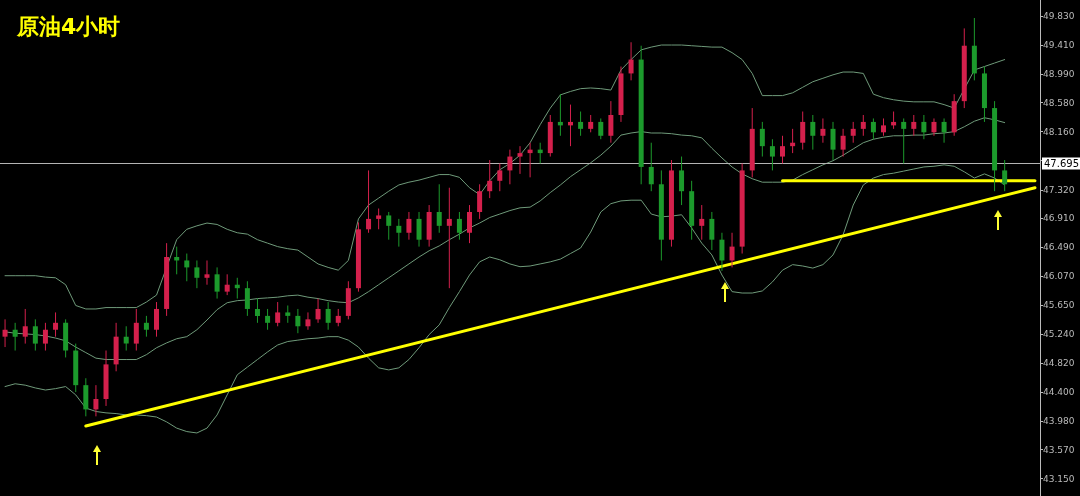 The width and height of the screenshot is (1080, 496). What do you see at coordinates (1059, 305) in the screenshot?
I see `y-tick-label: 45.650` at bounding box center [1059, 305].